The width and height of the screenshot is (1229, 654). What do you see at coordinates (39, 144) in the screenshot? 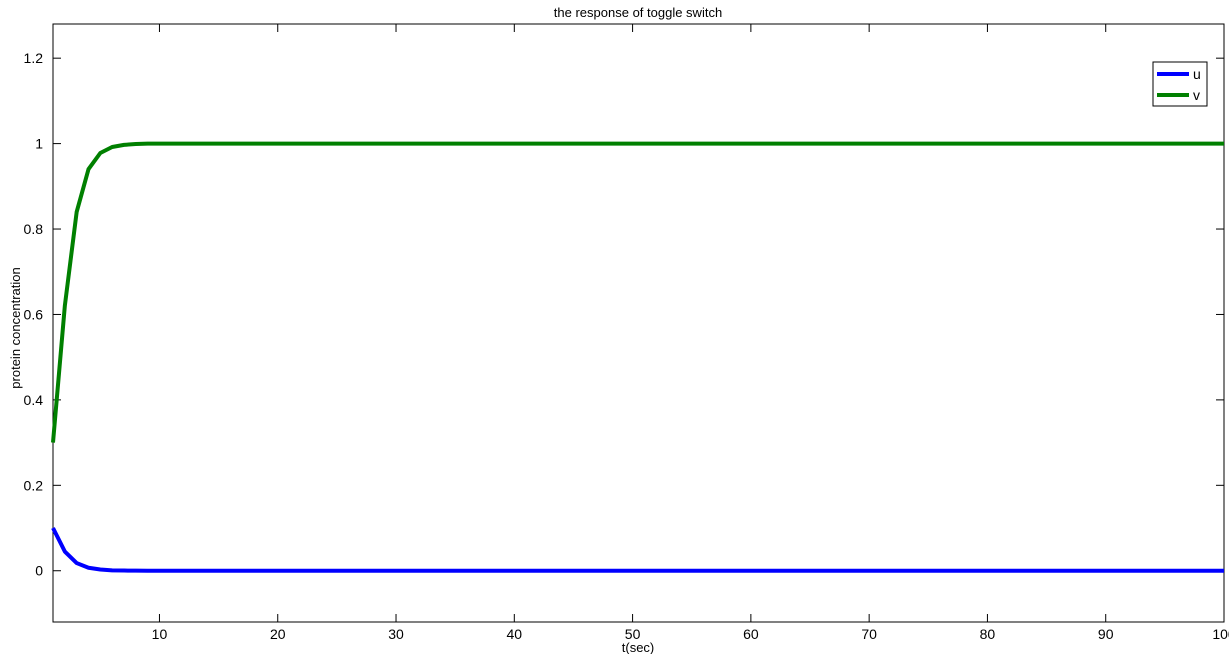
I see `y-tick-label: 1` at bounding box center [39, 144].